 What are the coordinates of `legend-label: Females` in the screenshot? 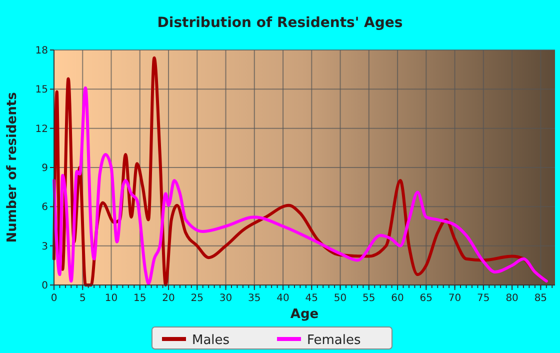 It's located at (334, 340).